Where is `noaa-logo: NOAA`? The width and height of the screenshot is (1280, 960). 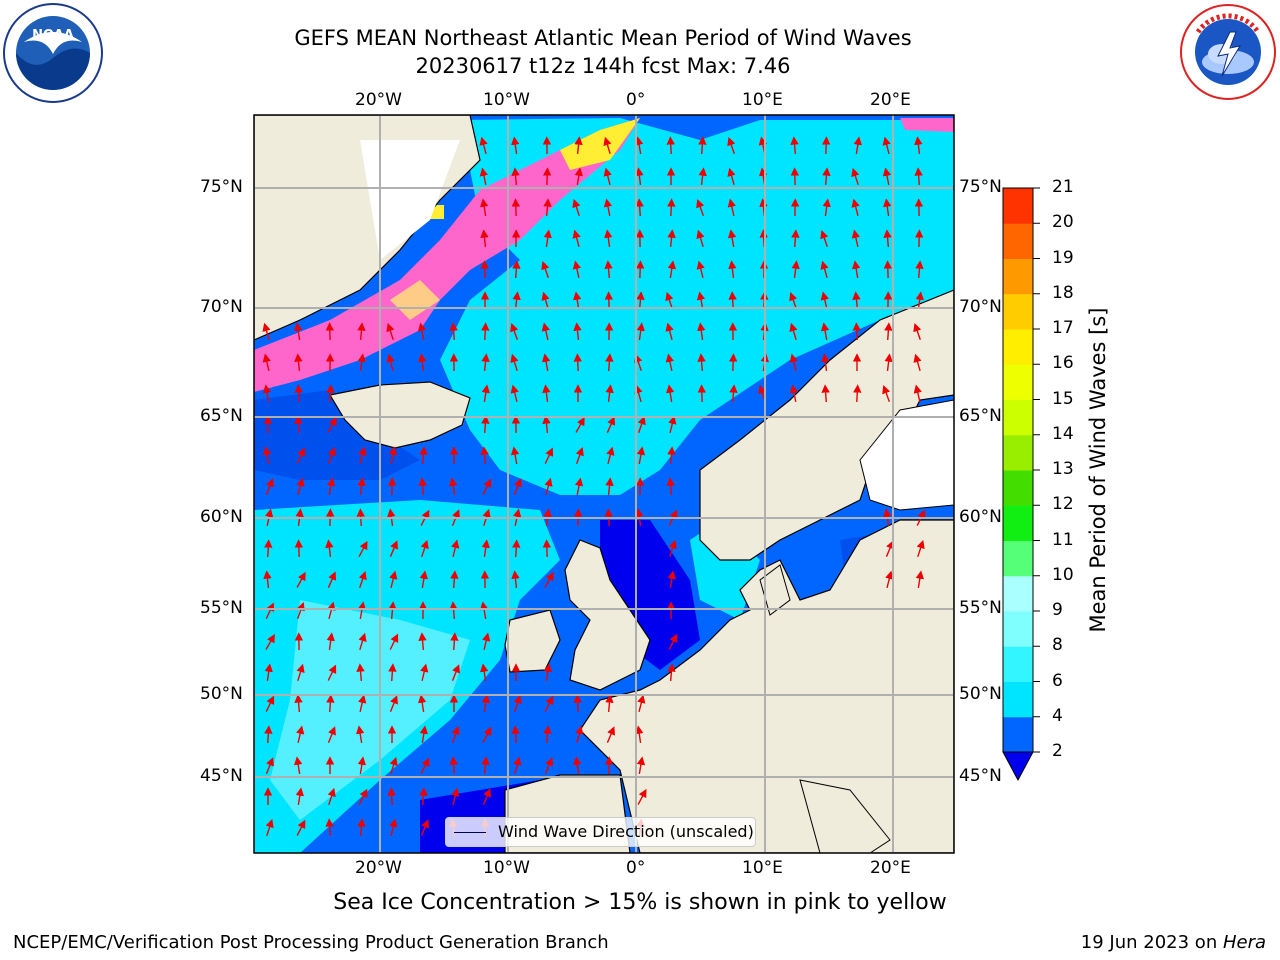
noaa-logo: NOAA is located at coordinates (53, 53).